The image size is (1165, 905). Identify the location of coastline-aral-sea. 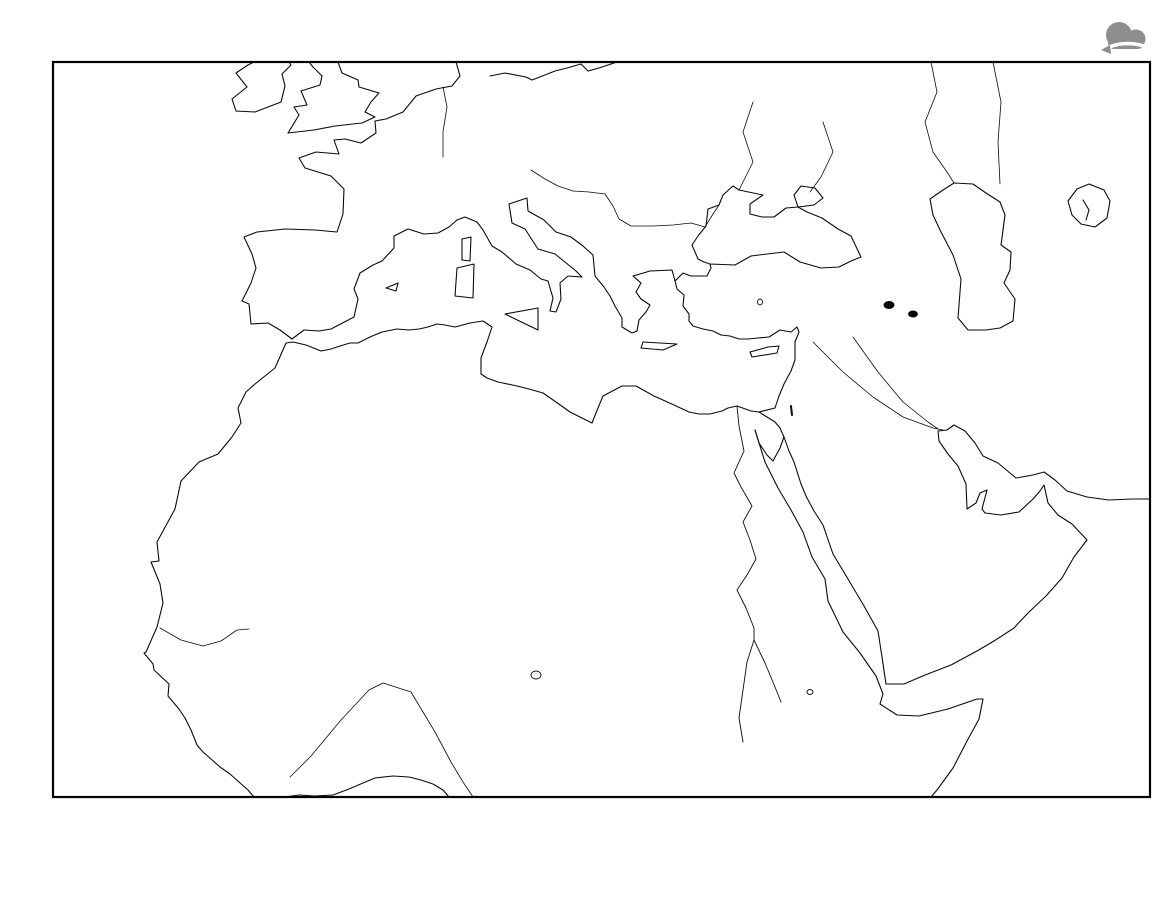
(1089, 205).